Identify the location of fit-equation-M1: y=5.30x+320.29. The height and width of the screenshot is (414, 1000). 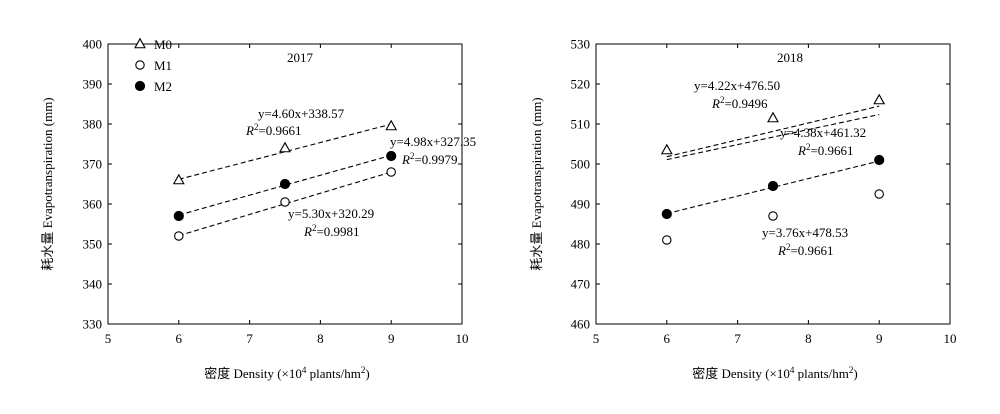
(331, 213).